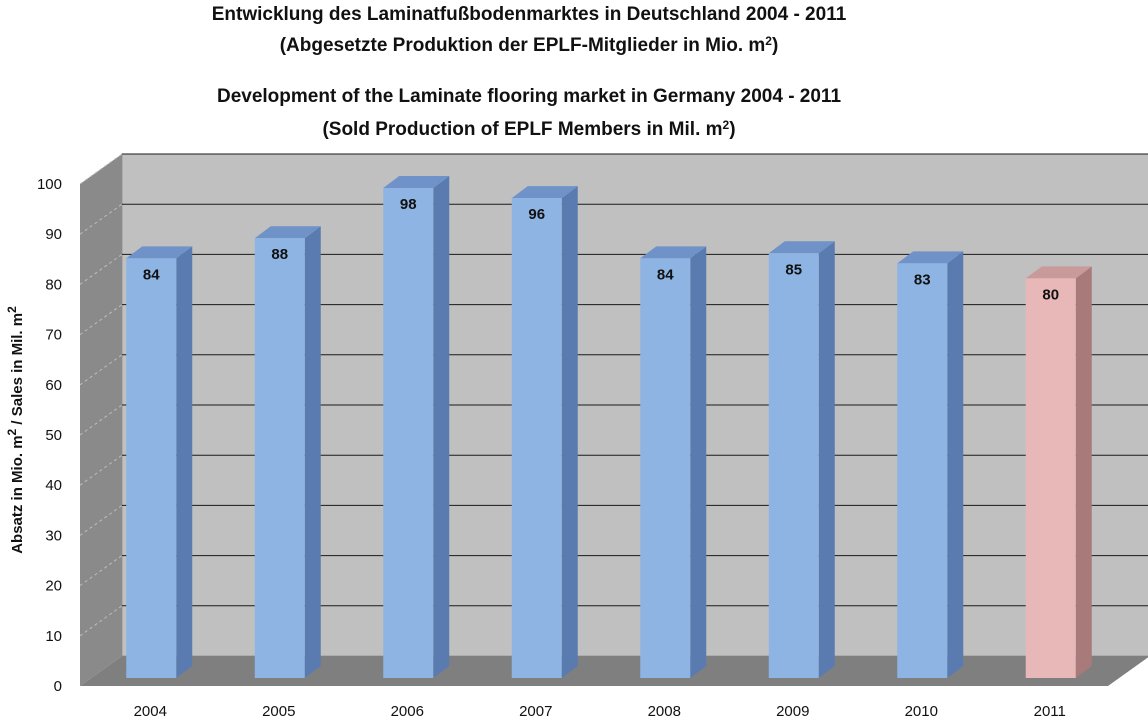  What do you see at coordinates (921, 711) in the screenshot?
I see `x-tick-label: 2010` at bounding box center [921, 711].